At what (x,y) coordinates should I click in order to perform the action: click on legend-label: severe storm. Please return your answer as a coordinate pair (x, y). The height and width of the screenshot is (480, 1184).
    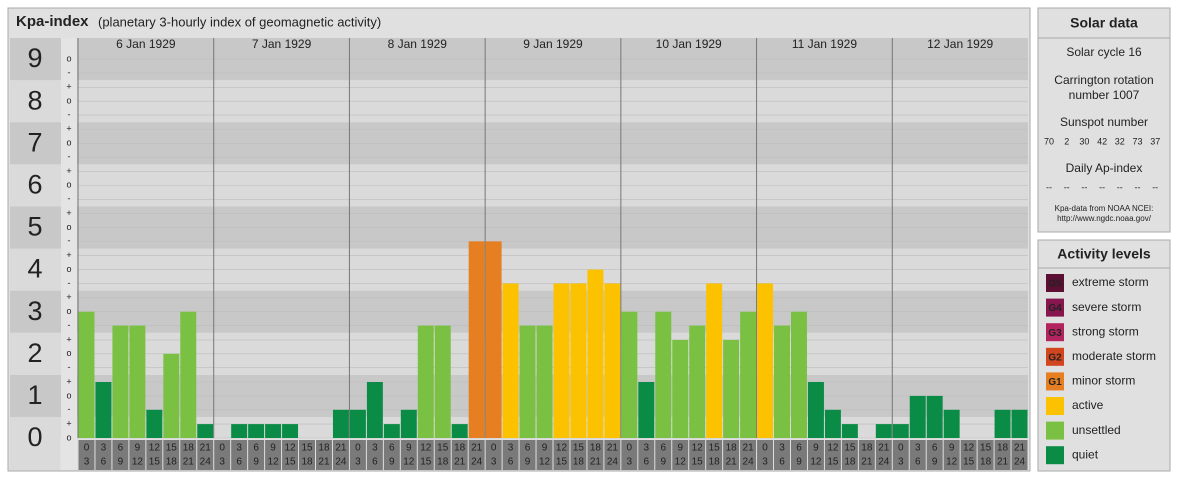
    Looking at the image, I should click on (1106, 307).